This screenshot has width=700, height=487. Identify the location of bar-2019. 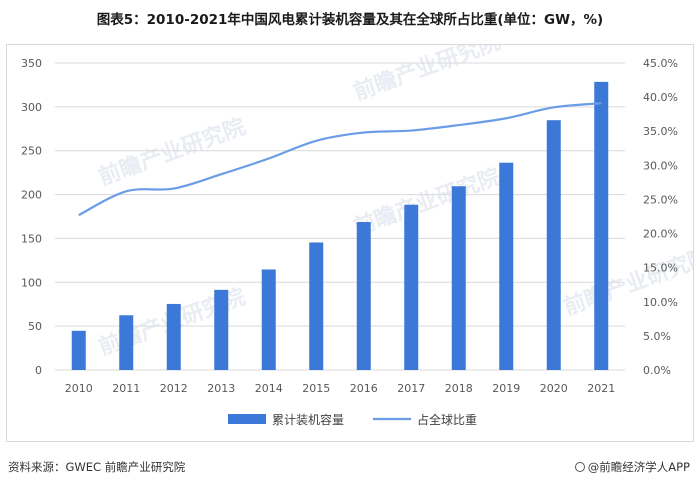
(506, 266).